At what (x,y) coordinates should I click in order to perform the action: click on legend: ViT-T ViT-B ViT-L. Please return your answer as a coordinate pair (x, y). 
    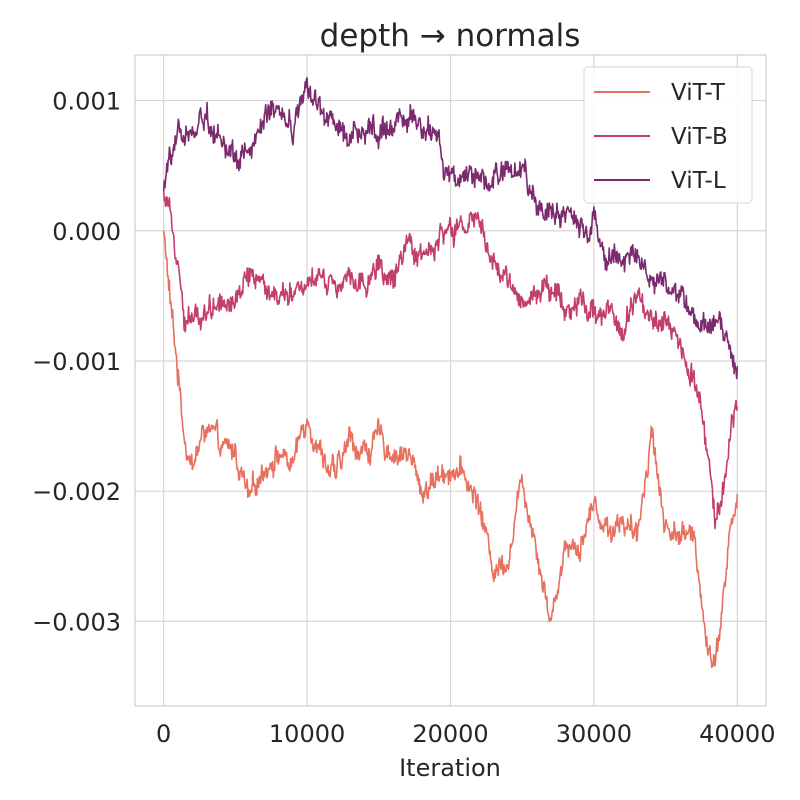
    Looking at the image, I should click on (668, 135).